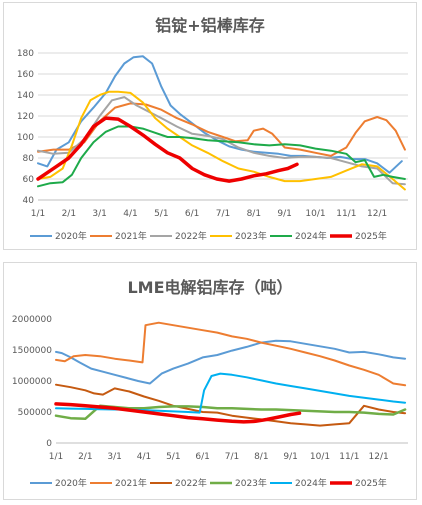  Describe the element at coordinates (209, 25) in the screenshot. I see `chart-title: 铝锭+铝棒库存` at that location.